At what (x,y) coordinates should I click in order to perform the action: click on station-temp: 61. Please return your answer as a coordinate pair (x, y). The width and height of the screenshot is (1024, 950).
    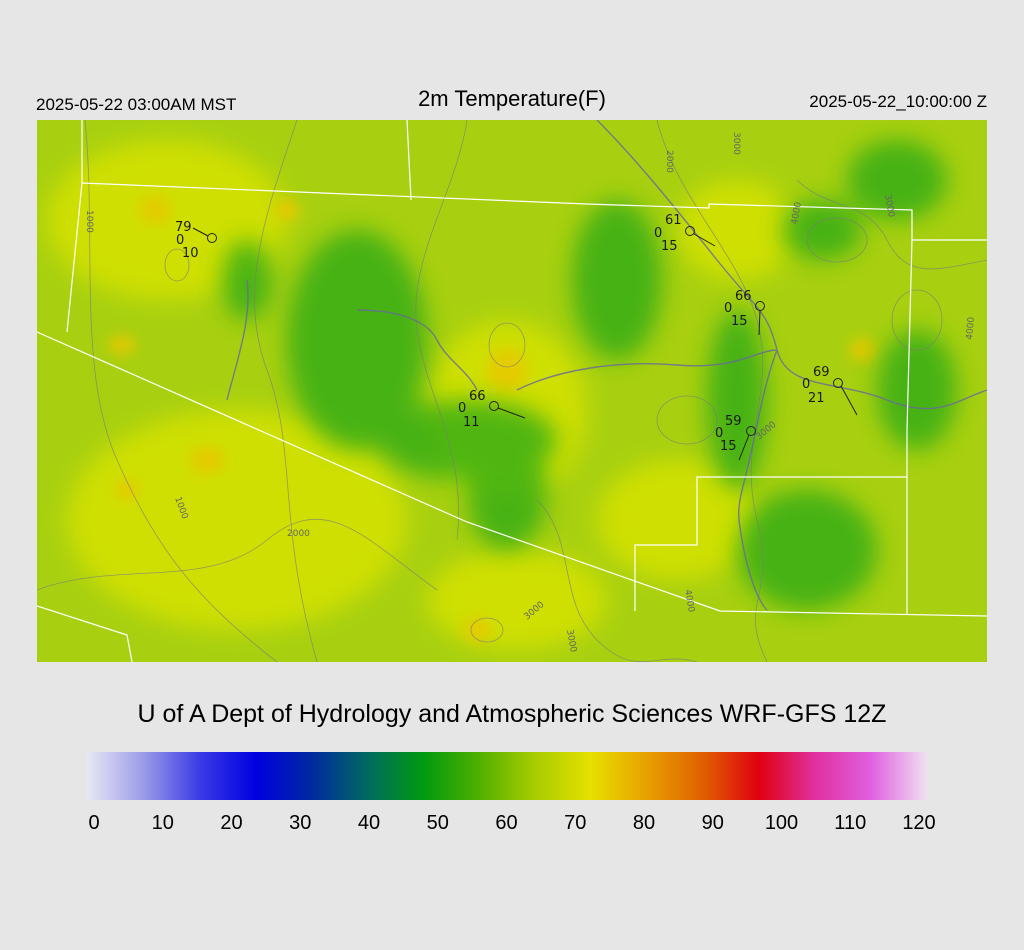
    Looking at the image, I should click on (673, 220).